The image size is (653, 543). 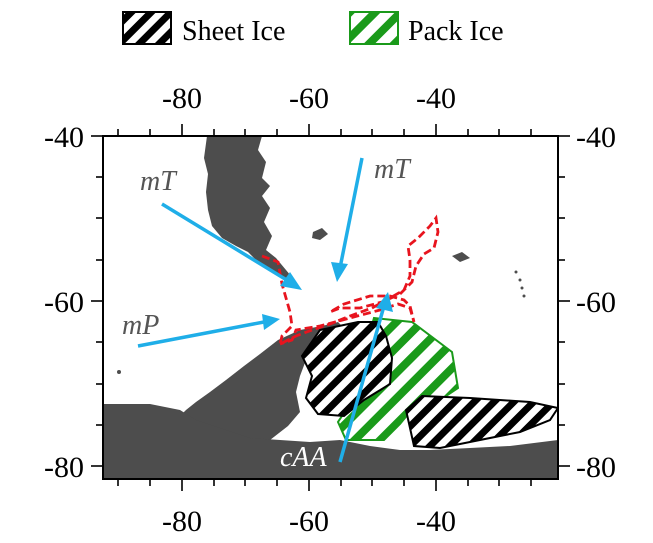 I want to click on antarctica-mainland, so click(x=330, y=441).